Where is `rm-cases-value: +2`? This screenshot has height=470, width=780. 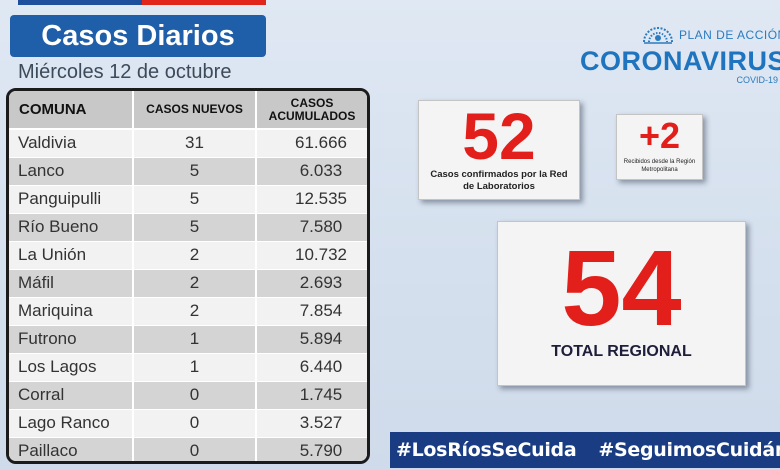 rm-cases-value: +2 is located at coordinates (659, 135).